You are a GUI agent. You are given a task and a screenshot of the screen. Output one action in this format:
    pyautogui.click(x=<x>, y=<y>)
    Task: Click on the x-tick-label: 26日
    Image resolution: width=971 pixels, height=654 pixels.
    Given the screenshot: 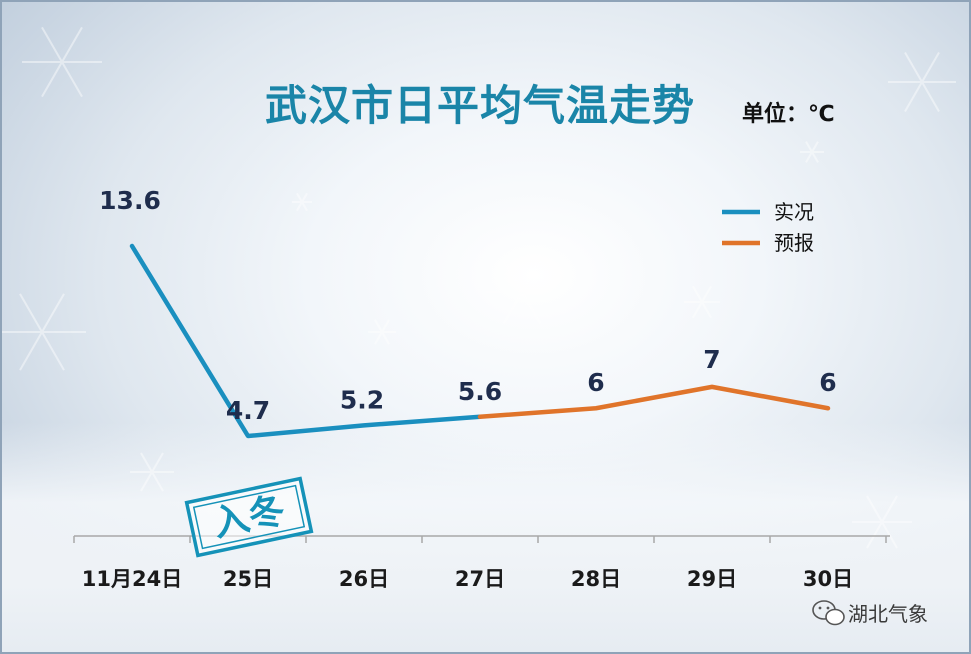 What is the action you would take?
    pyautogui.click(x=364, y=579)
    